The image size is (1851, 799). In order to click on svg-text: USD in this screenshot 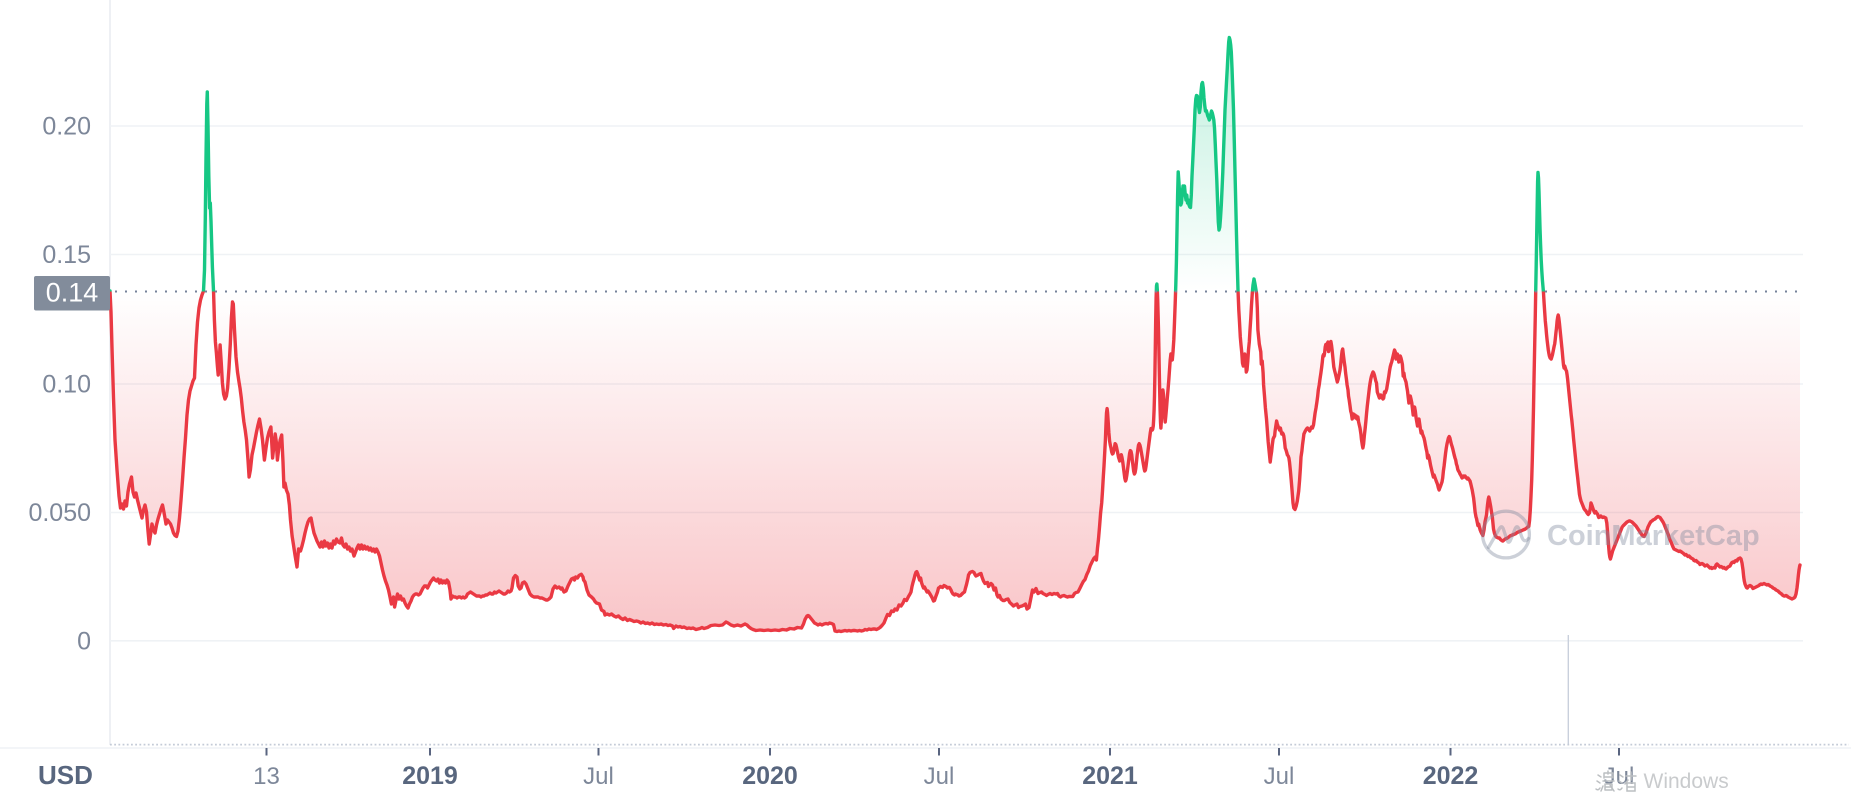, I will do `click(65, 775)`.